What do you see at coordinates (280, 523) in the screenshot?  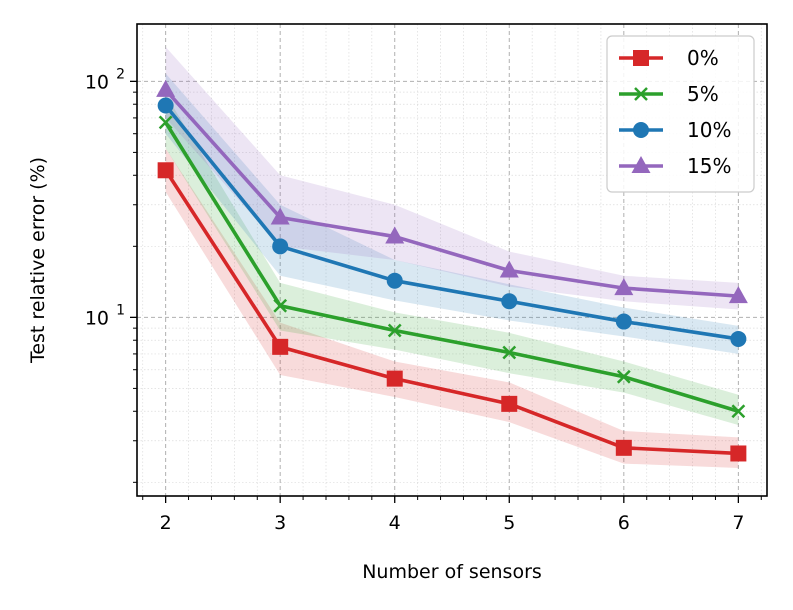 I see `x-tick-label: 3` at bounding box center [280, 523].